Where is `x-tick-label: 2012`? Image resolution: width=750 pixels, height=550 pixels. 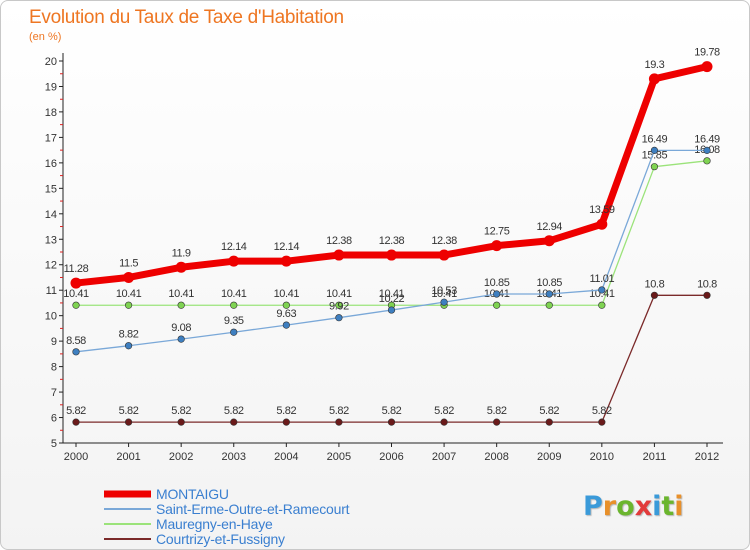 x-tick-label: 2012 is located at coordinates (707, 457).